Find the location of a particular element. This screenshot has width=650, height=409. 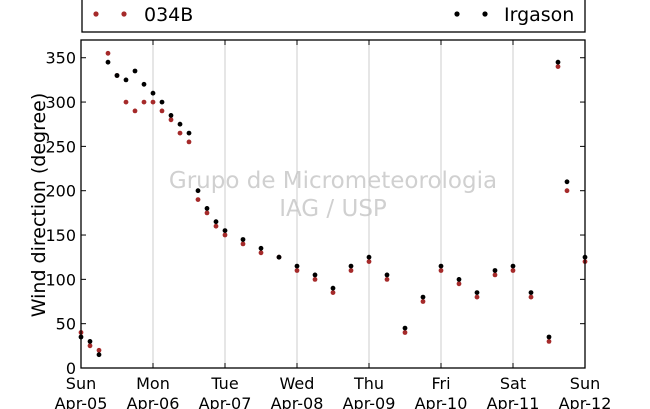

legend: 034B Irgason is located at coordinates (333, 16).